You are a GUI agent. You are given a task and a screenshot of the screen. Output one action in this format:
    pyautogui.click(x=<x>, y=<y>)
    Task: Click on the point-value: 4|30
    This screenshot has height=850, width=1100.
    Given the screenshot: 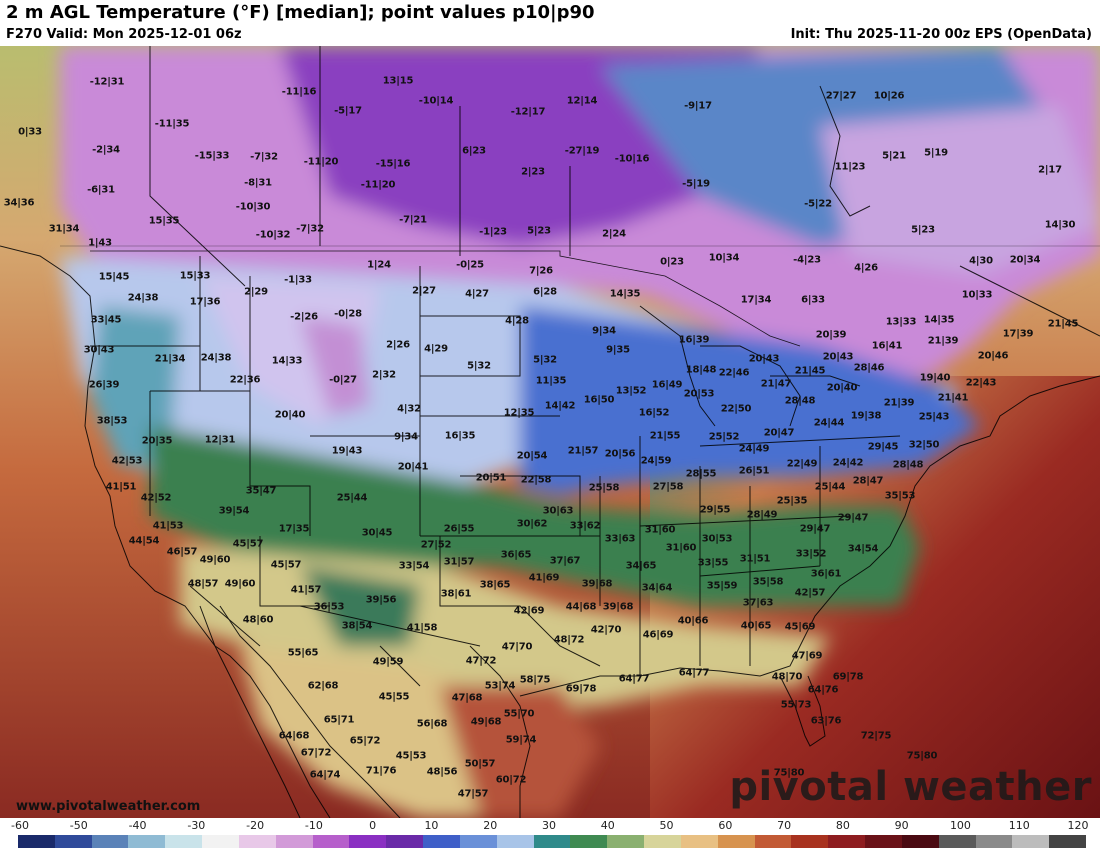 What is the action you would take?
    pyautogui.click(x=981, y=261)
    